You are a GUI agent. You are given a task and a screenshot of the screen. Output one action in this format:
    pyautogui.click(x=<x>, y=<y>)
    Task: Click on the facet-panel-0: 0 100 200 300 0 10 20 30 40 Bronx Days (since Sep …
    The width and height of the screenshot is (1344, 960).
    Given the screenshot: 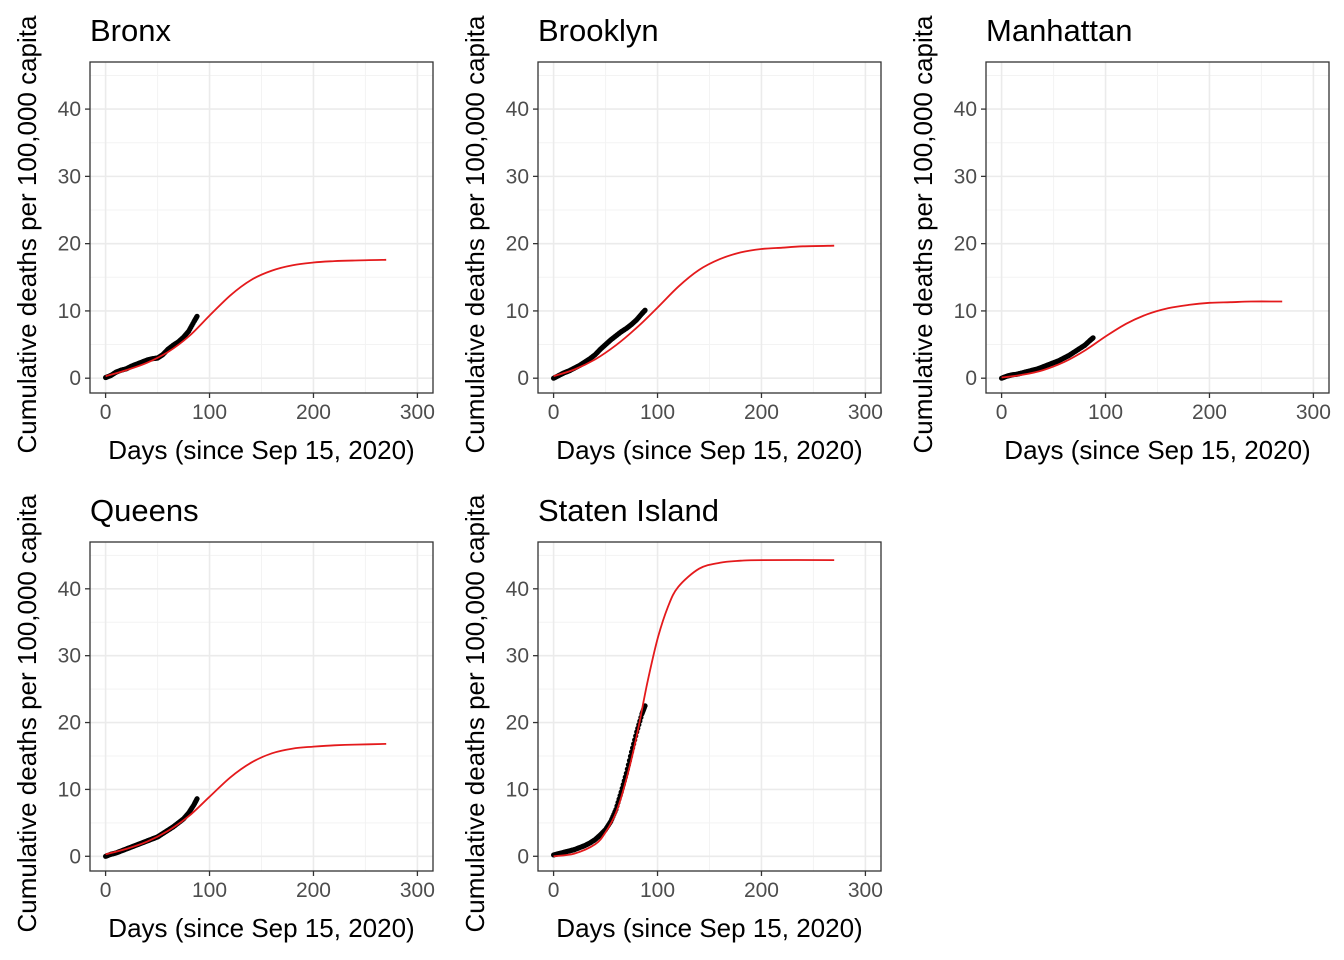 What is the action you would take?
    pyautogui.click(x=223, y=239)
    